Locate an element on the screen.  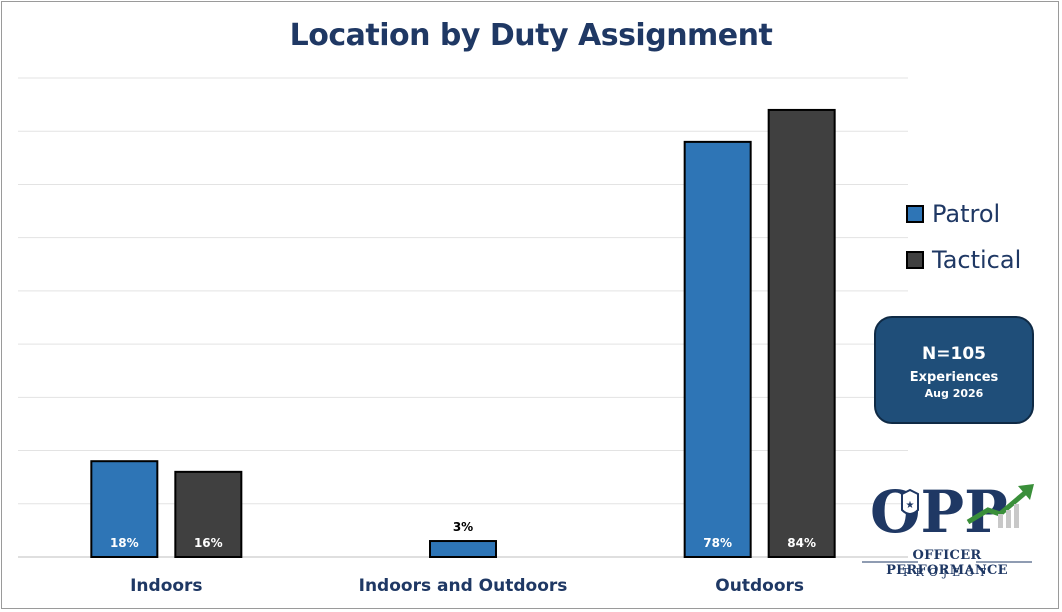
data-label: 84% is located at coordinates (801, 543).